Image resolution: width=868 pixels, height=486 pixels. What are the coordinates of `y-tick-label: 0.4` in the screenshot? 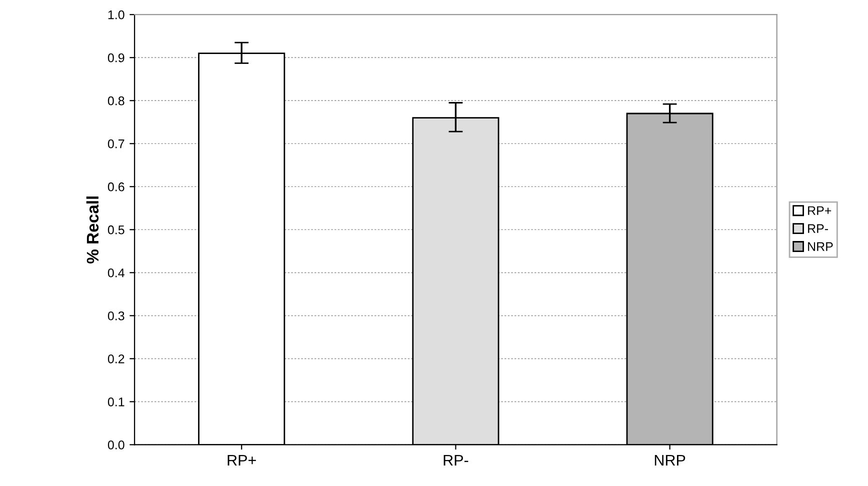 It's located at (116, 273).